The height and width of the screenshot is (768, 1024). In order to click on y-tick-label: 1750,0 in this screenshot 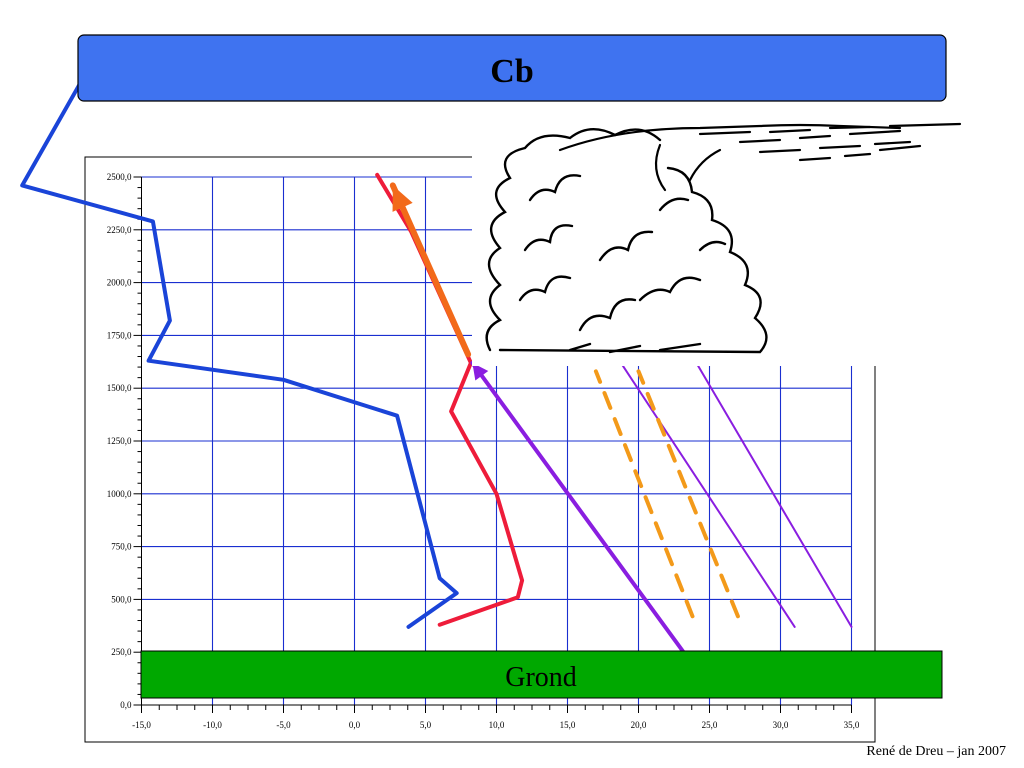, I will do `click(119, 335)`.